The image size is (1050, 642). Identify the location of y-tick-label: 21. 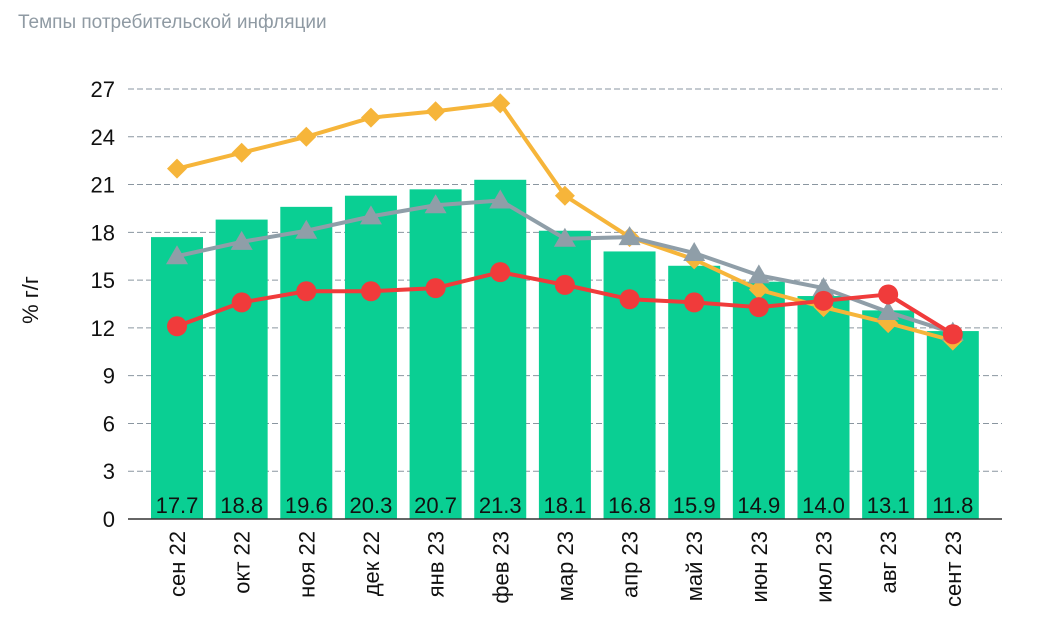
(103, 185).